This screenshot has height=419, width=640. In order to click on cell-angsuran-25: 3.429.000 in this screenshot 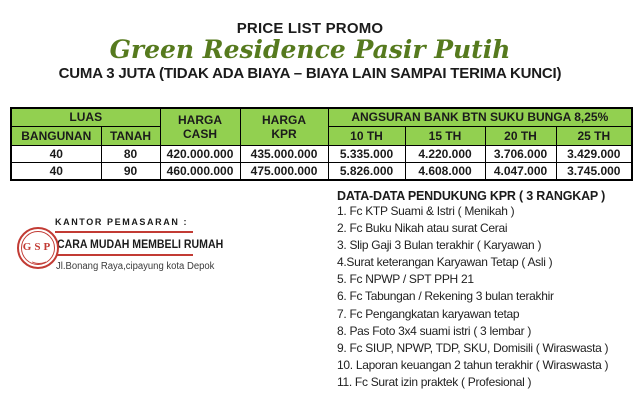, I will do `click(594, 154)`.